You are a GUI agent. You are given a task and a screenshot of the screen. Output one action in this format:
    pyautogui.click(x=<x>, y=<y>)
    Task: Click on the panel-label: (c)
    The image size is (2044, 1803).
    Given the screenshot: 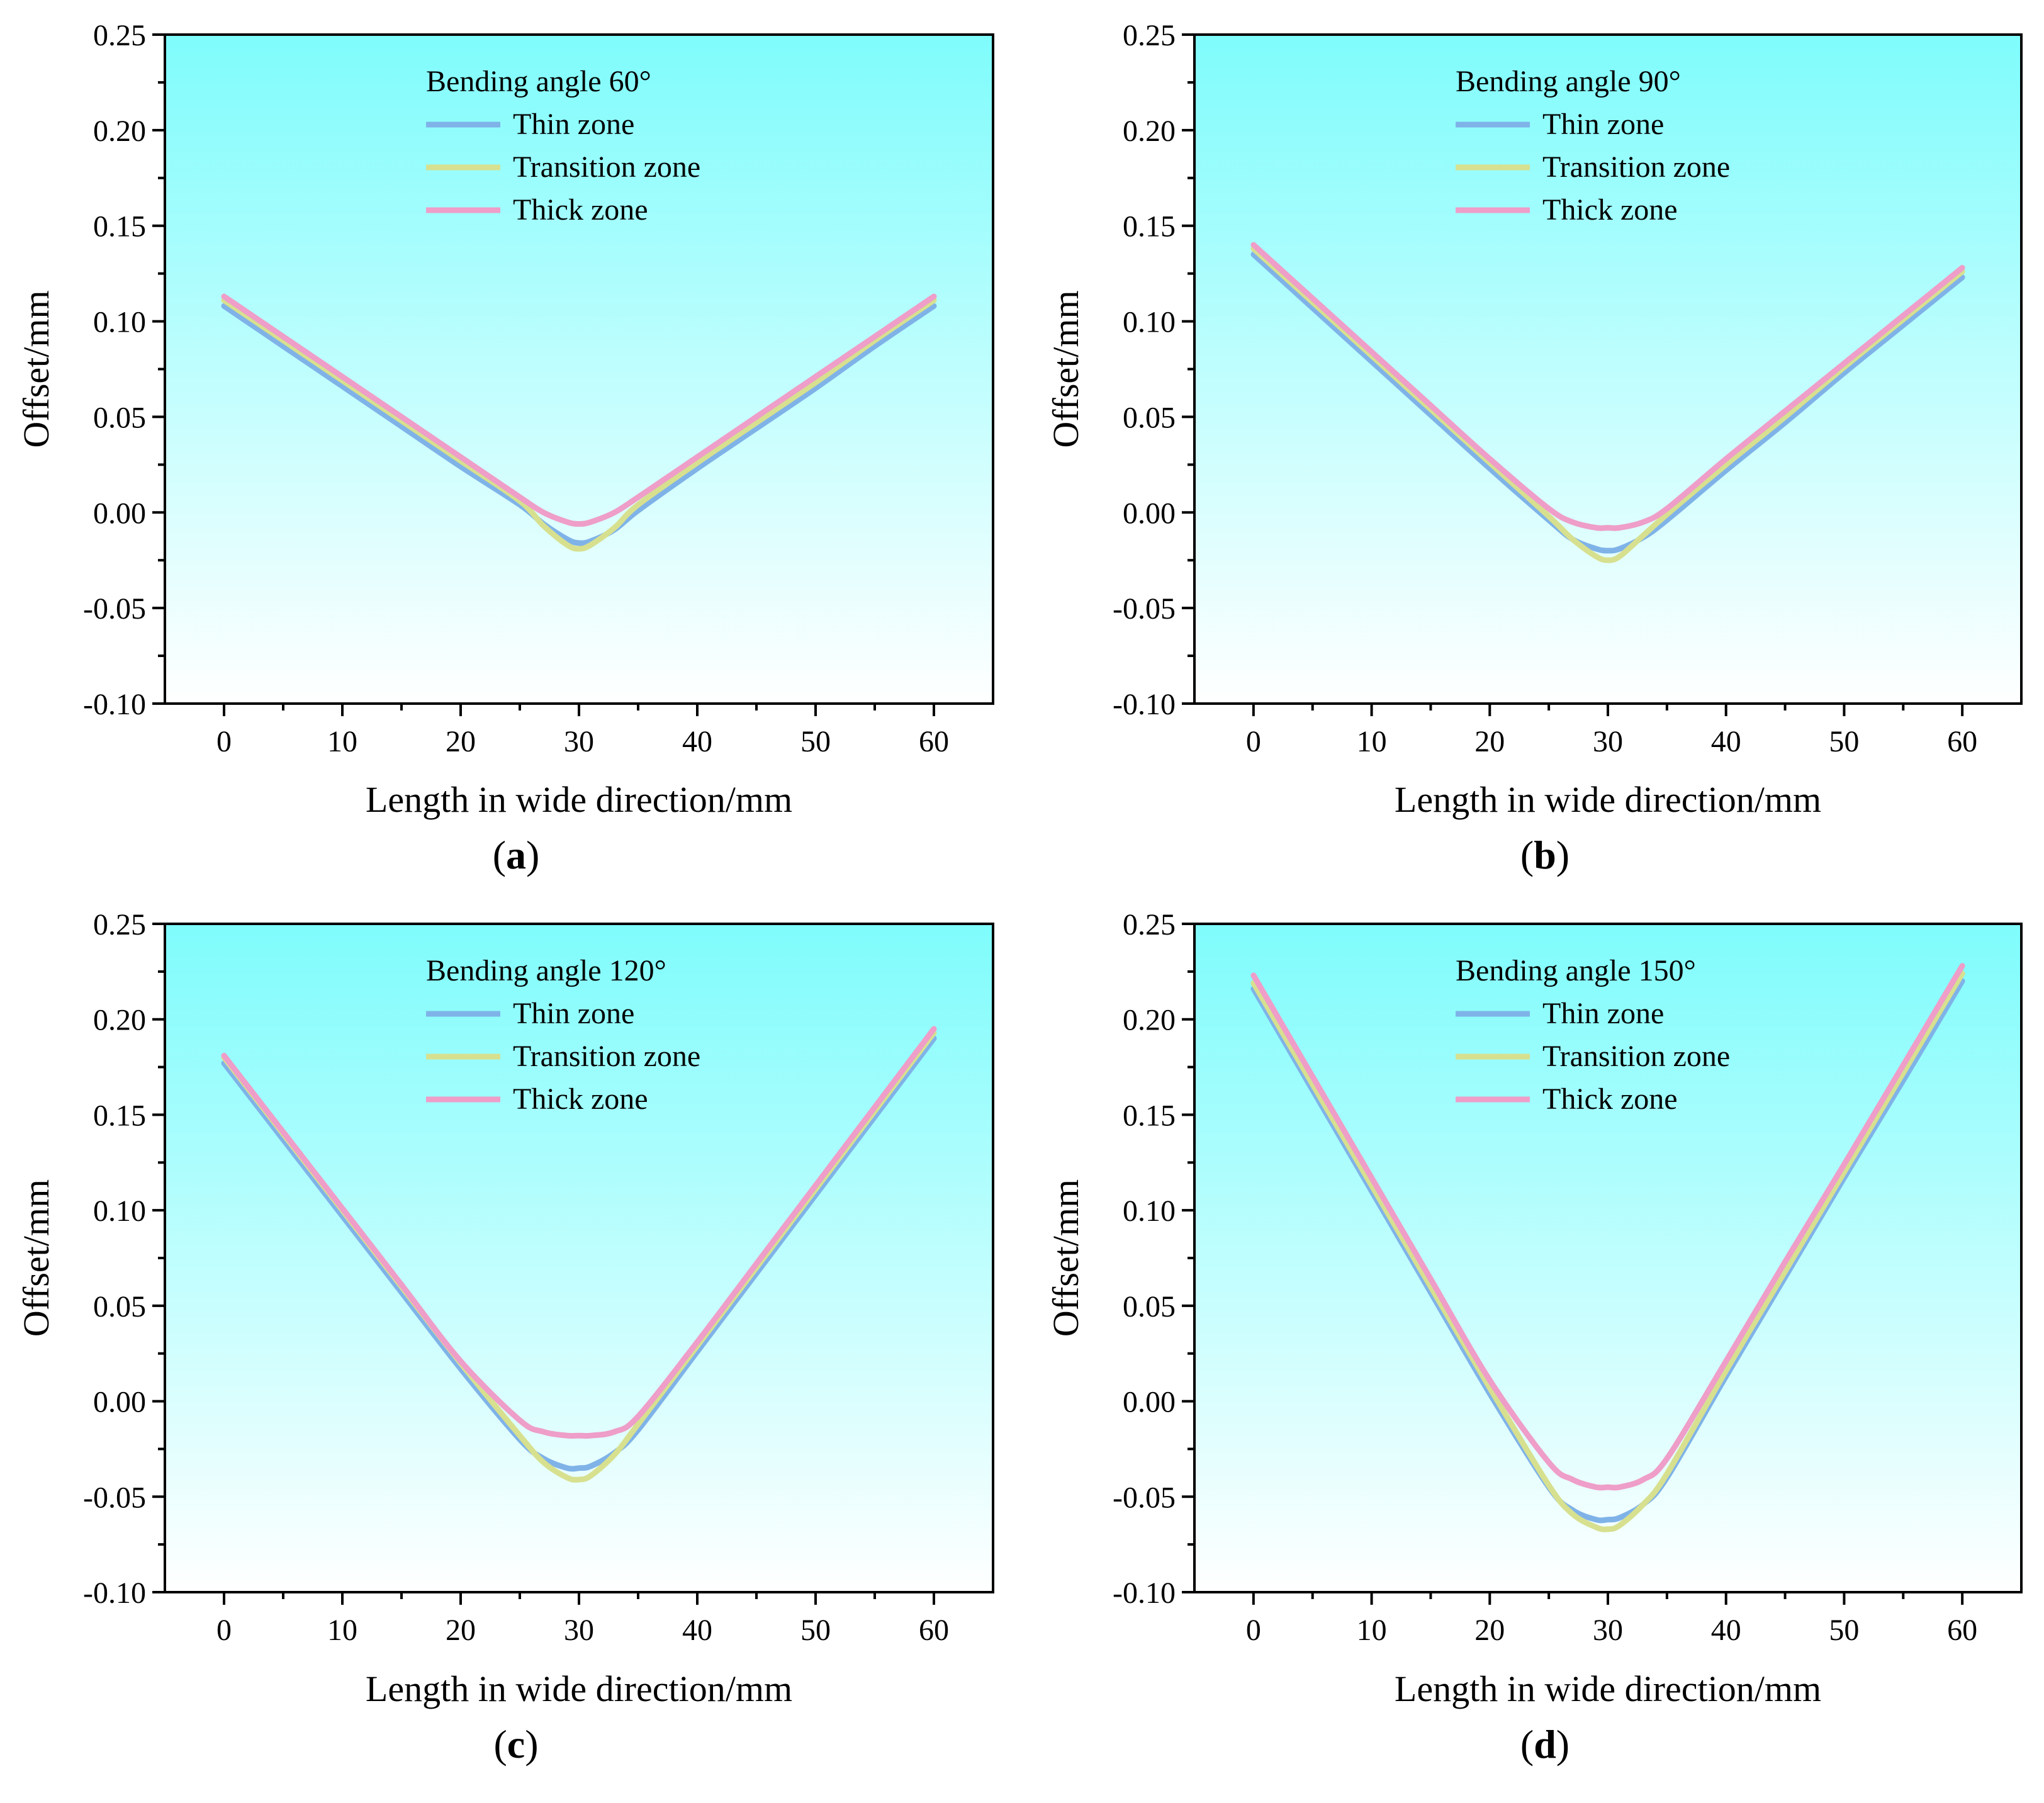 What is the action you would take?
    pyautogui.click(x=515, y=1744)
    